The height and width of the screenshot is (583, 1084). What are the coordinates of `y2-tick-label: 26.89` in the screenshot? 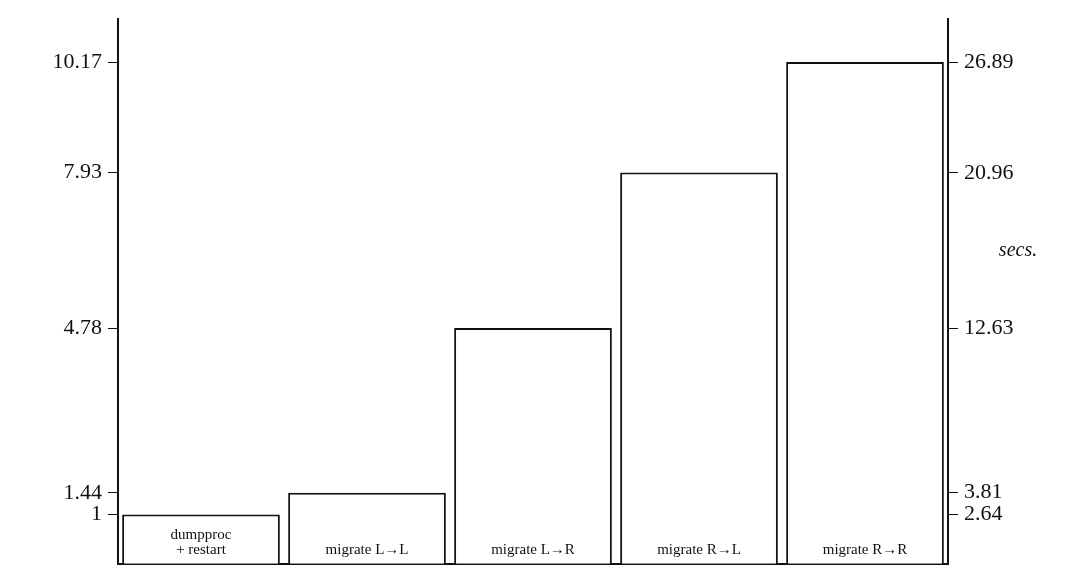 It's located at (989, 60).